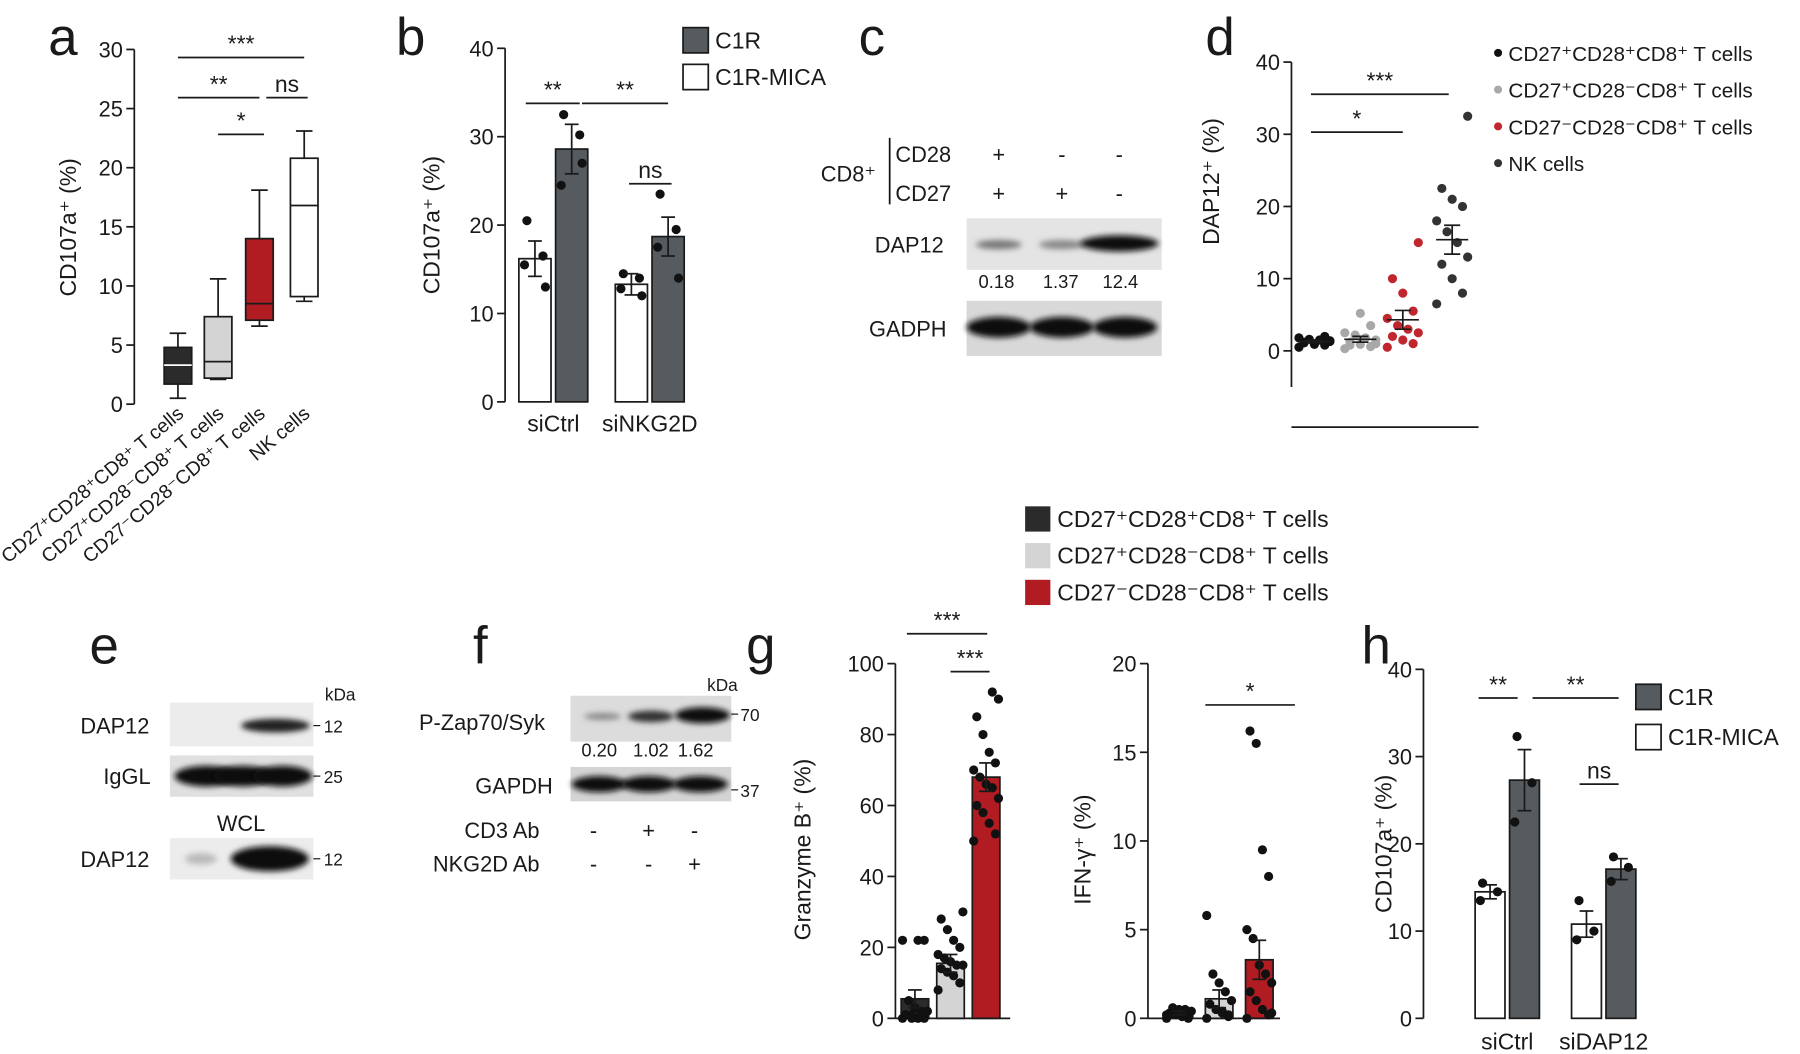 The height and width of the screenshot is (1054, 1800). What do you see at coordinates (218, 347) in the screenshot?
I see `box` at bounding box center [218, 347].